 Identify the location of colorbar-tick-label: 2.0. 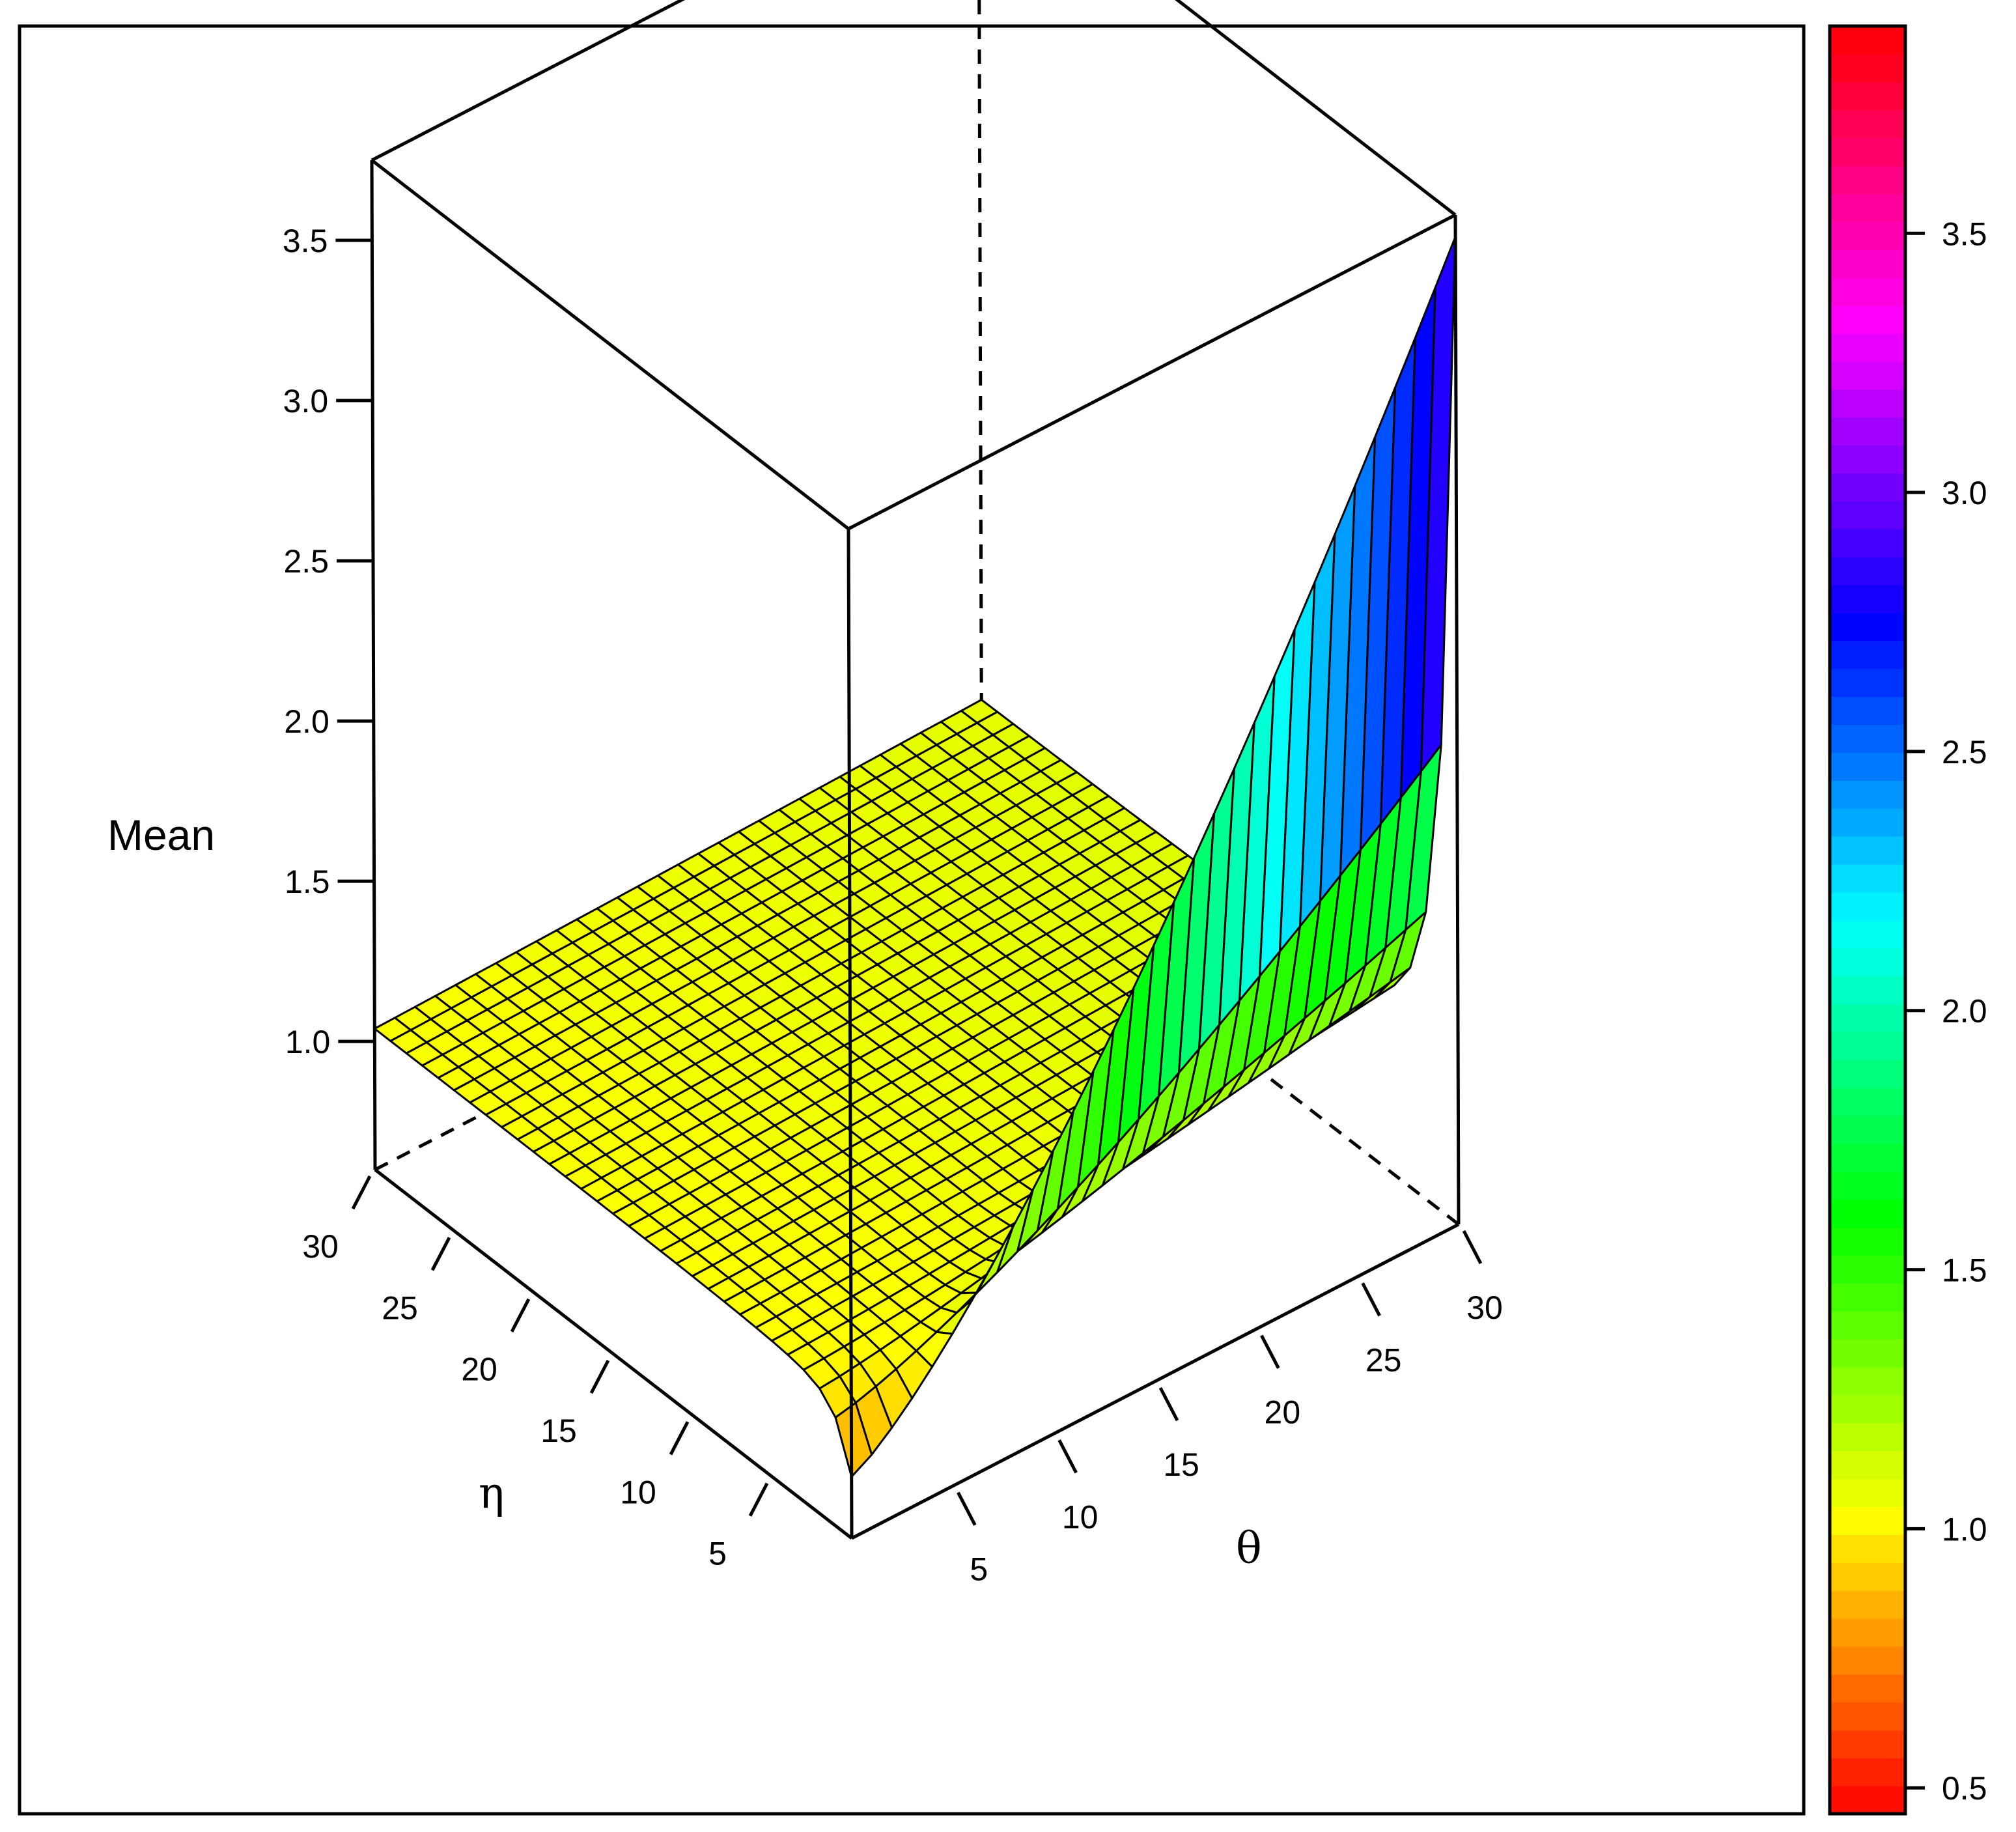
(1965, 1011).